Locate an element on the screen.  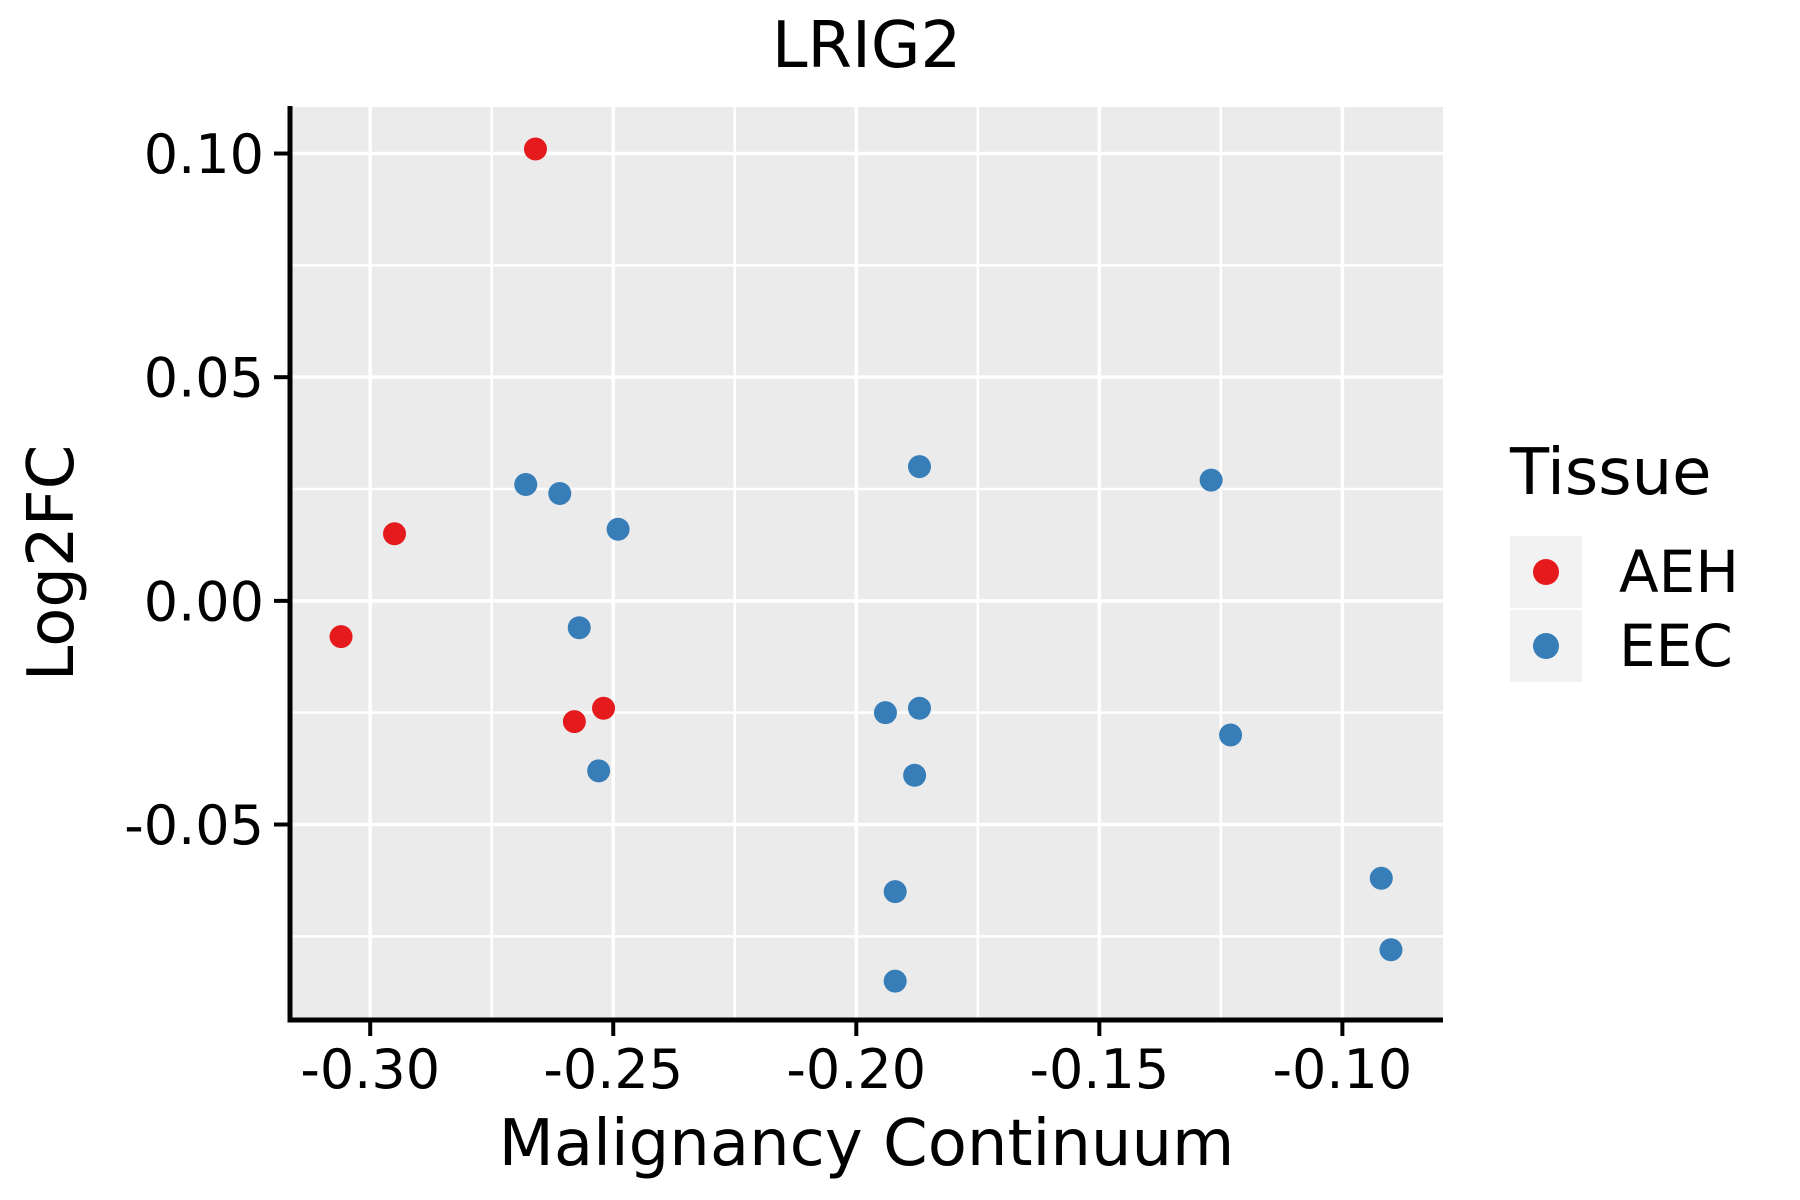
y-tick-label: -0.05 is located at coordinates (194, 825).